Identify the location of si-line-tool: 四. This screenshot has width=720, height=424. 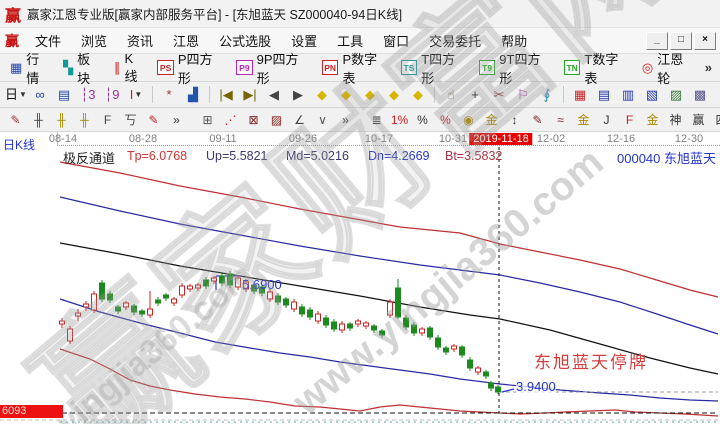
(715, 120).